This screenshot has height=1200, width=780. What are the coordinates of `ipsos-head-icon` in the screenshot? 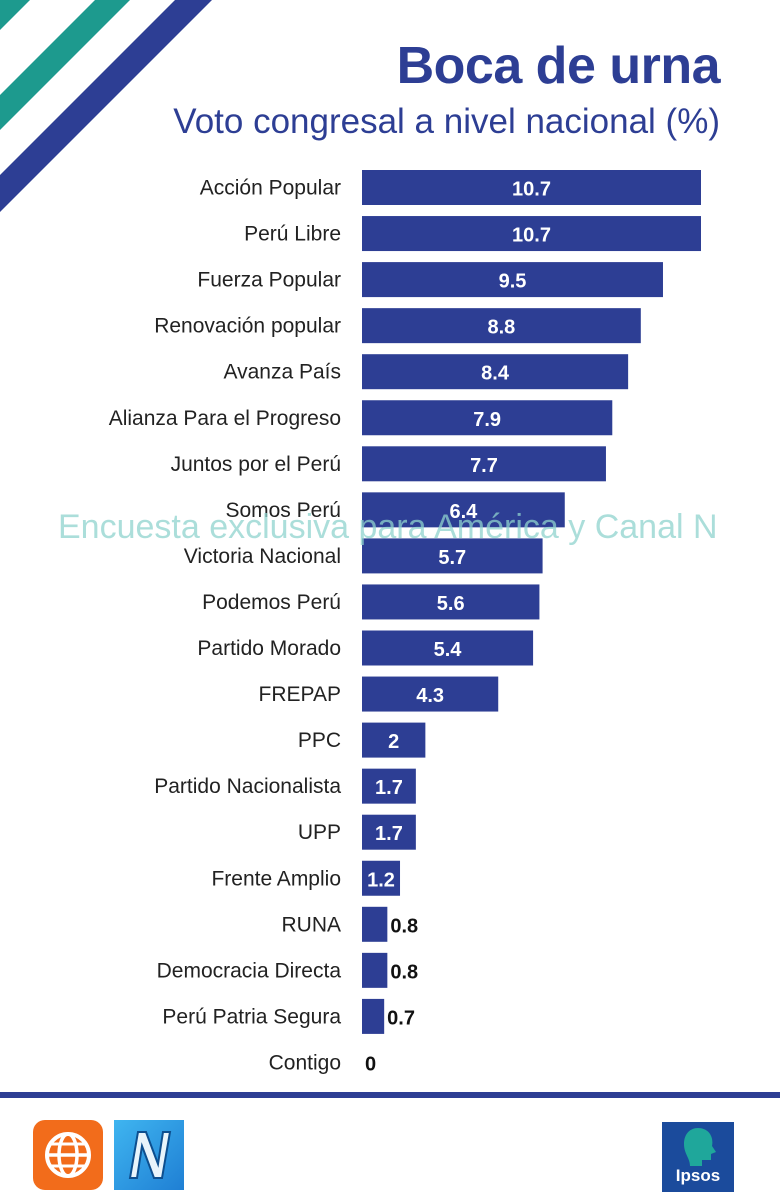 It's located at (700, 1147).